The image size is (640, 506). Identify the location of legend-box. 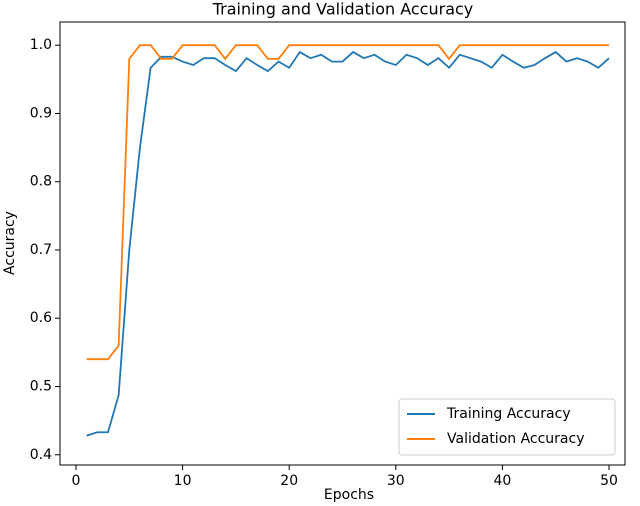
(507, 427).